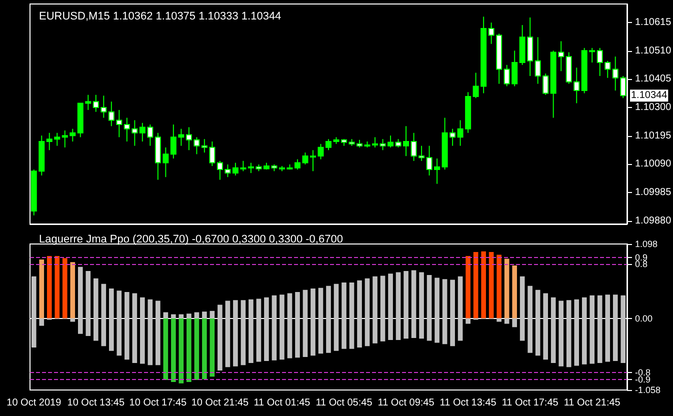 The width and height of the screenshot is (673, 416). Describe the element at coordinates (649, 96) in the screenshot. I see `text: 1.10344` at that location.